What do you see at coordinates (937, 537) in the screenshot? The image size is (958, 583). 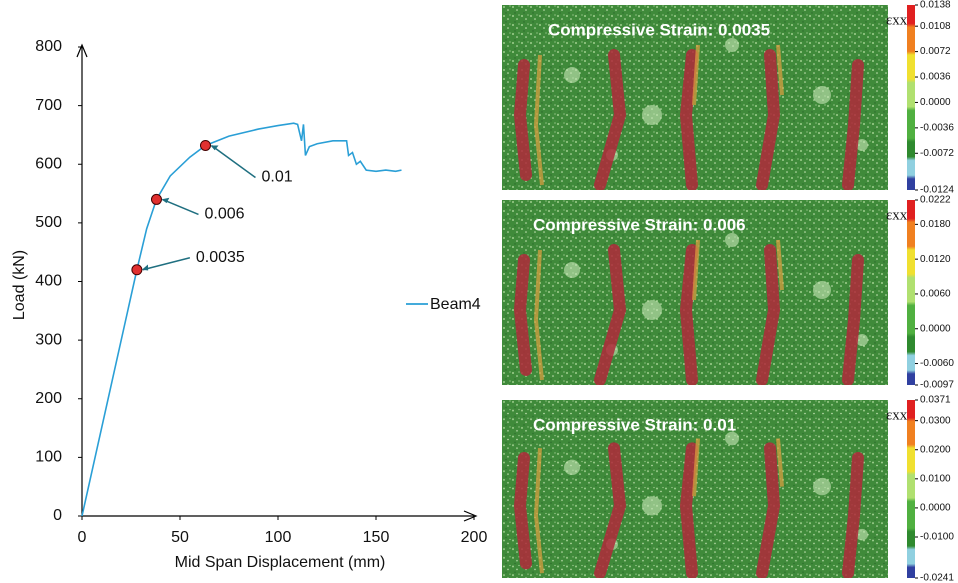 I see `colorbar-tick-label: -0.0100` at bounding box center [937, 537].